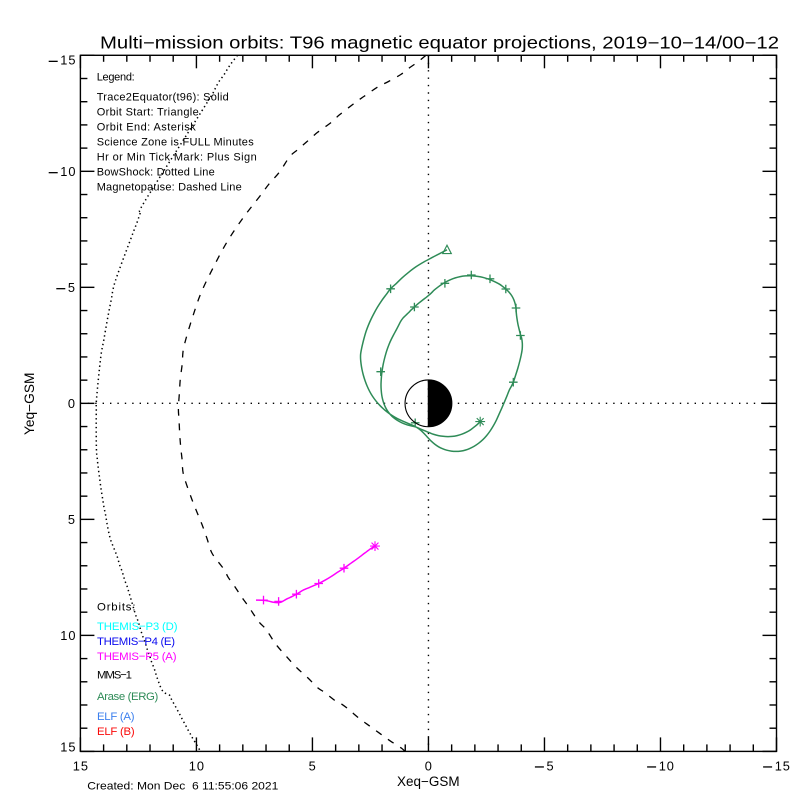  I want to click on svg-text: Xeq−GSM, so click(428, 781).